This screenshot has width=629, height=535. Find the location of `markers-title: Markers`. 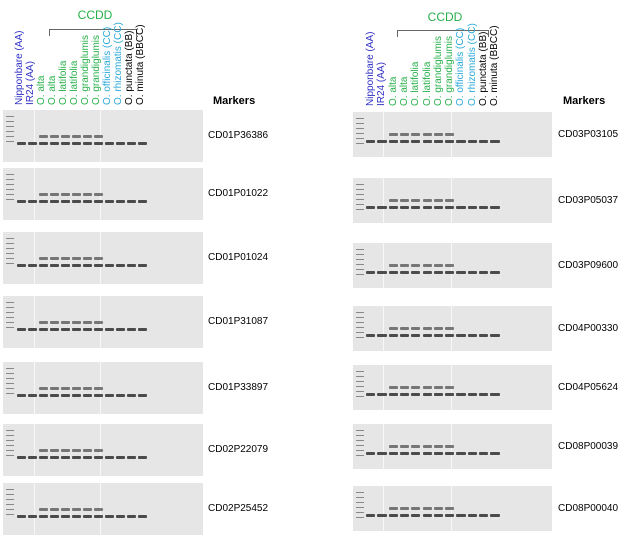

markers-title: Markers is located at coordinates (584, 101).